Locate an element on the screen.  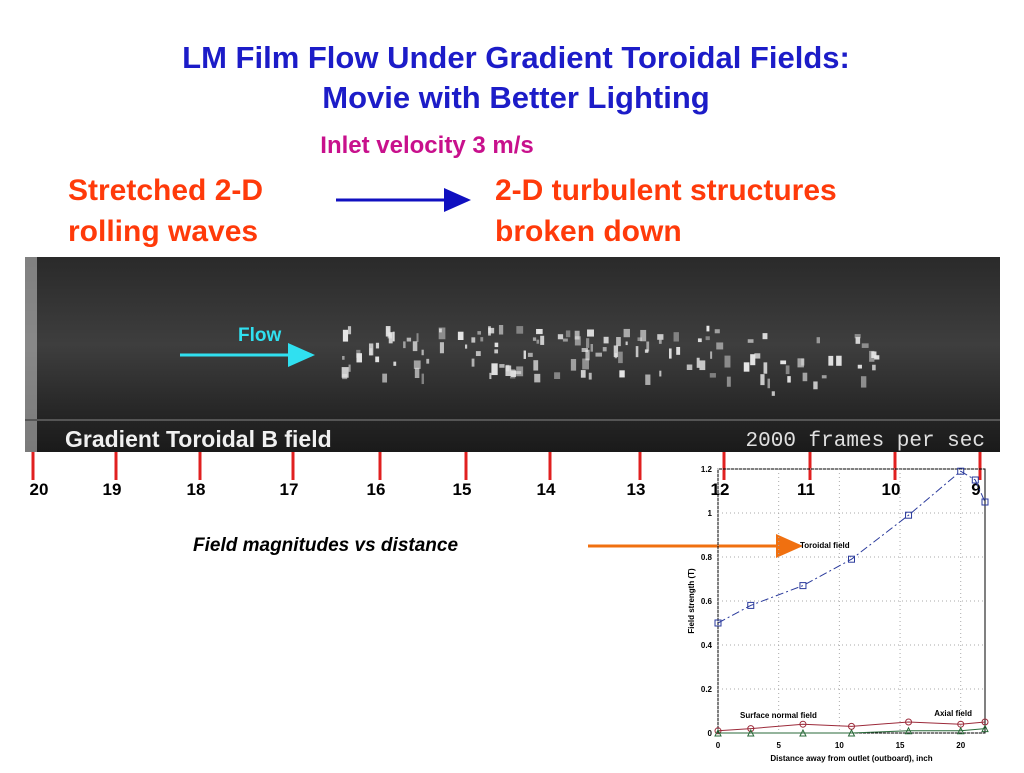
ruler-label: 11 is located at coordinates (806, 489).